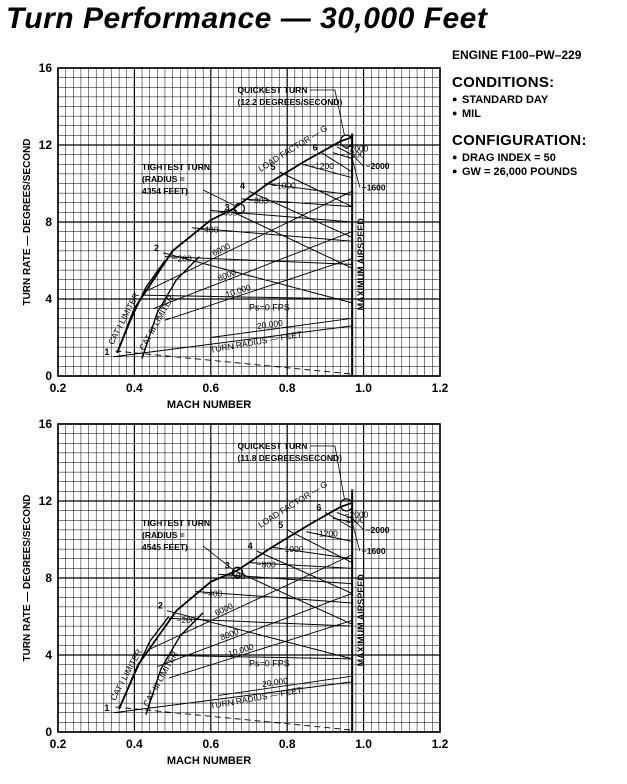  What do you see at coordinates (27, 577) in the screenshot?
I see `y-axis-label: TURN RATE — DEGREES/SECOND` at bounding box center [27, 577].